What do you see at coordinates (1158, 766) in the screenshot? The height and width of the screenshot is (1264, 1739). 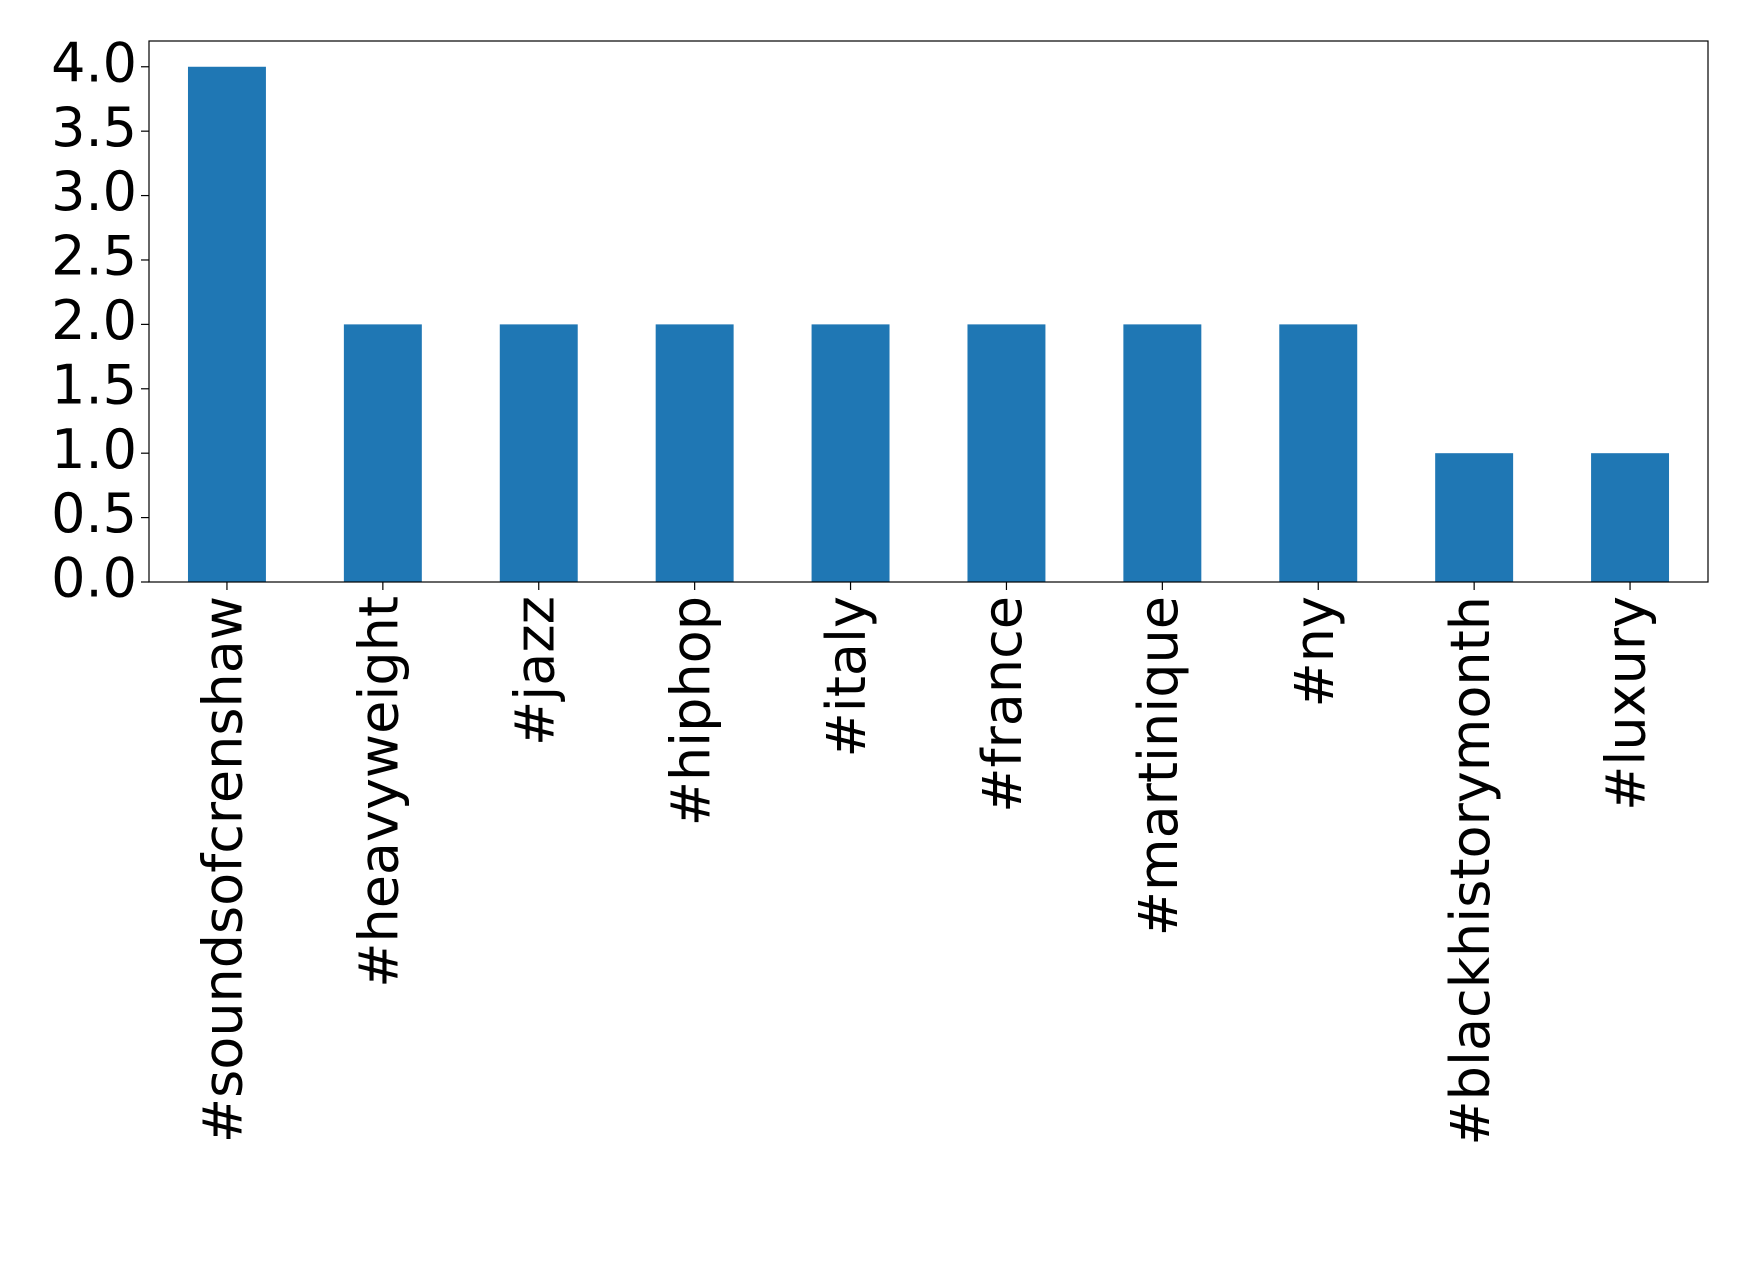 I see `x-tick-label: #martinique` at bounding box center [1158, 766].